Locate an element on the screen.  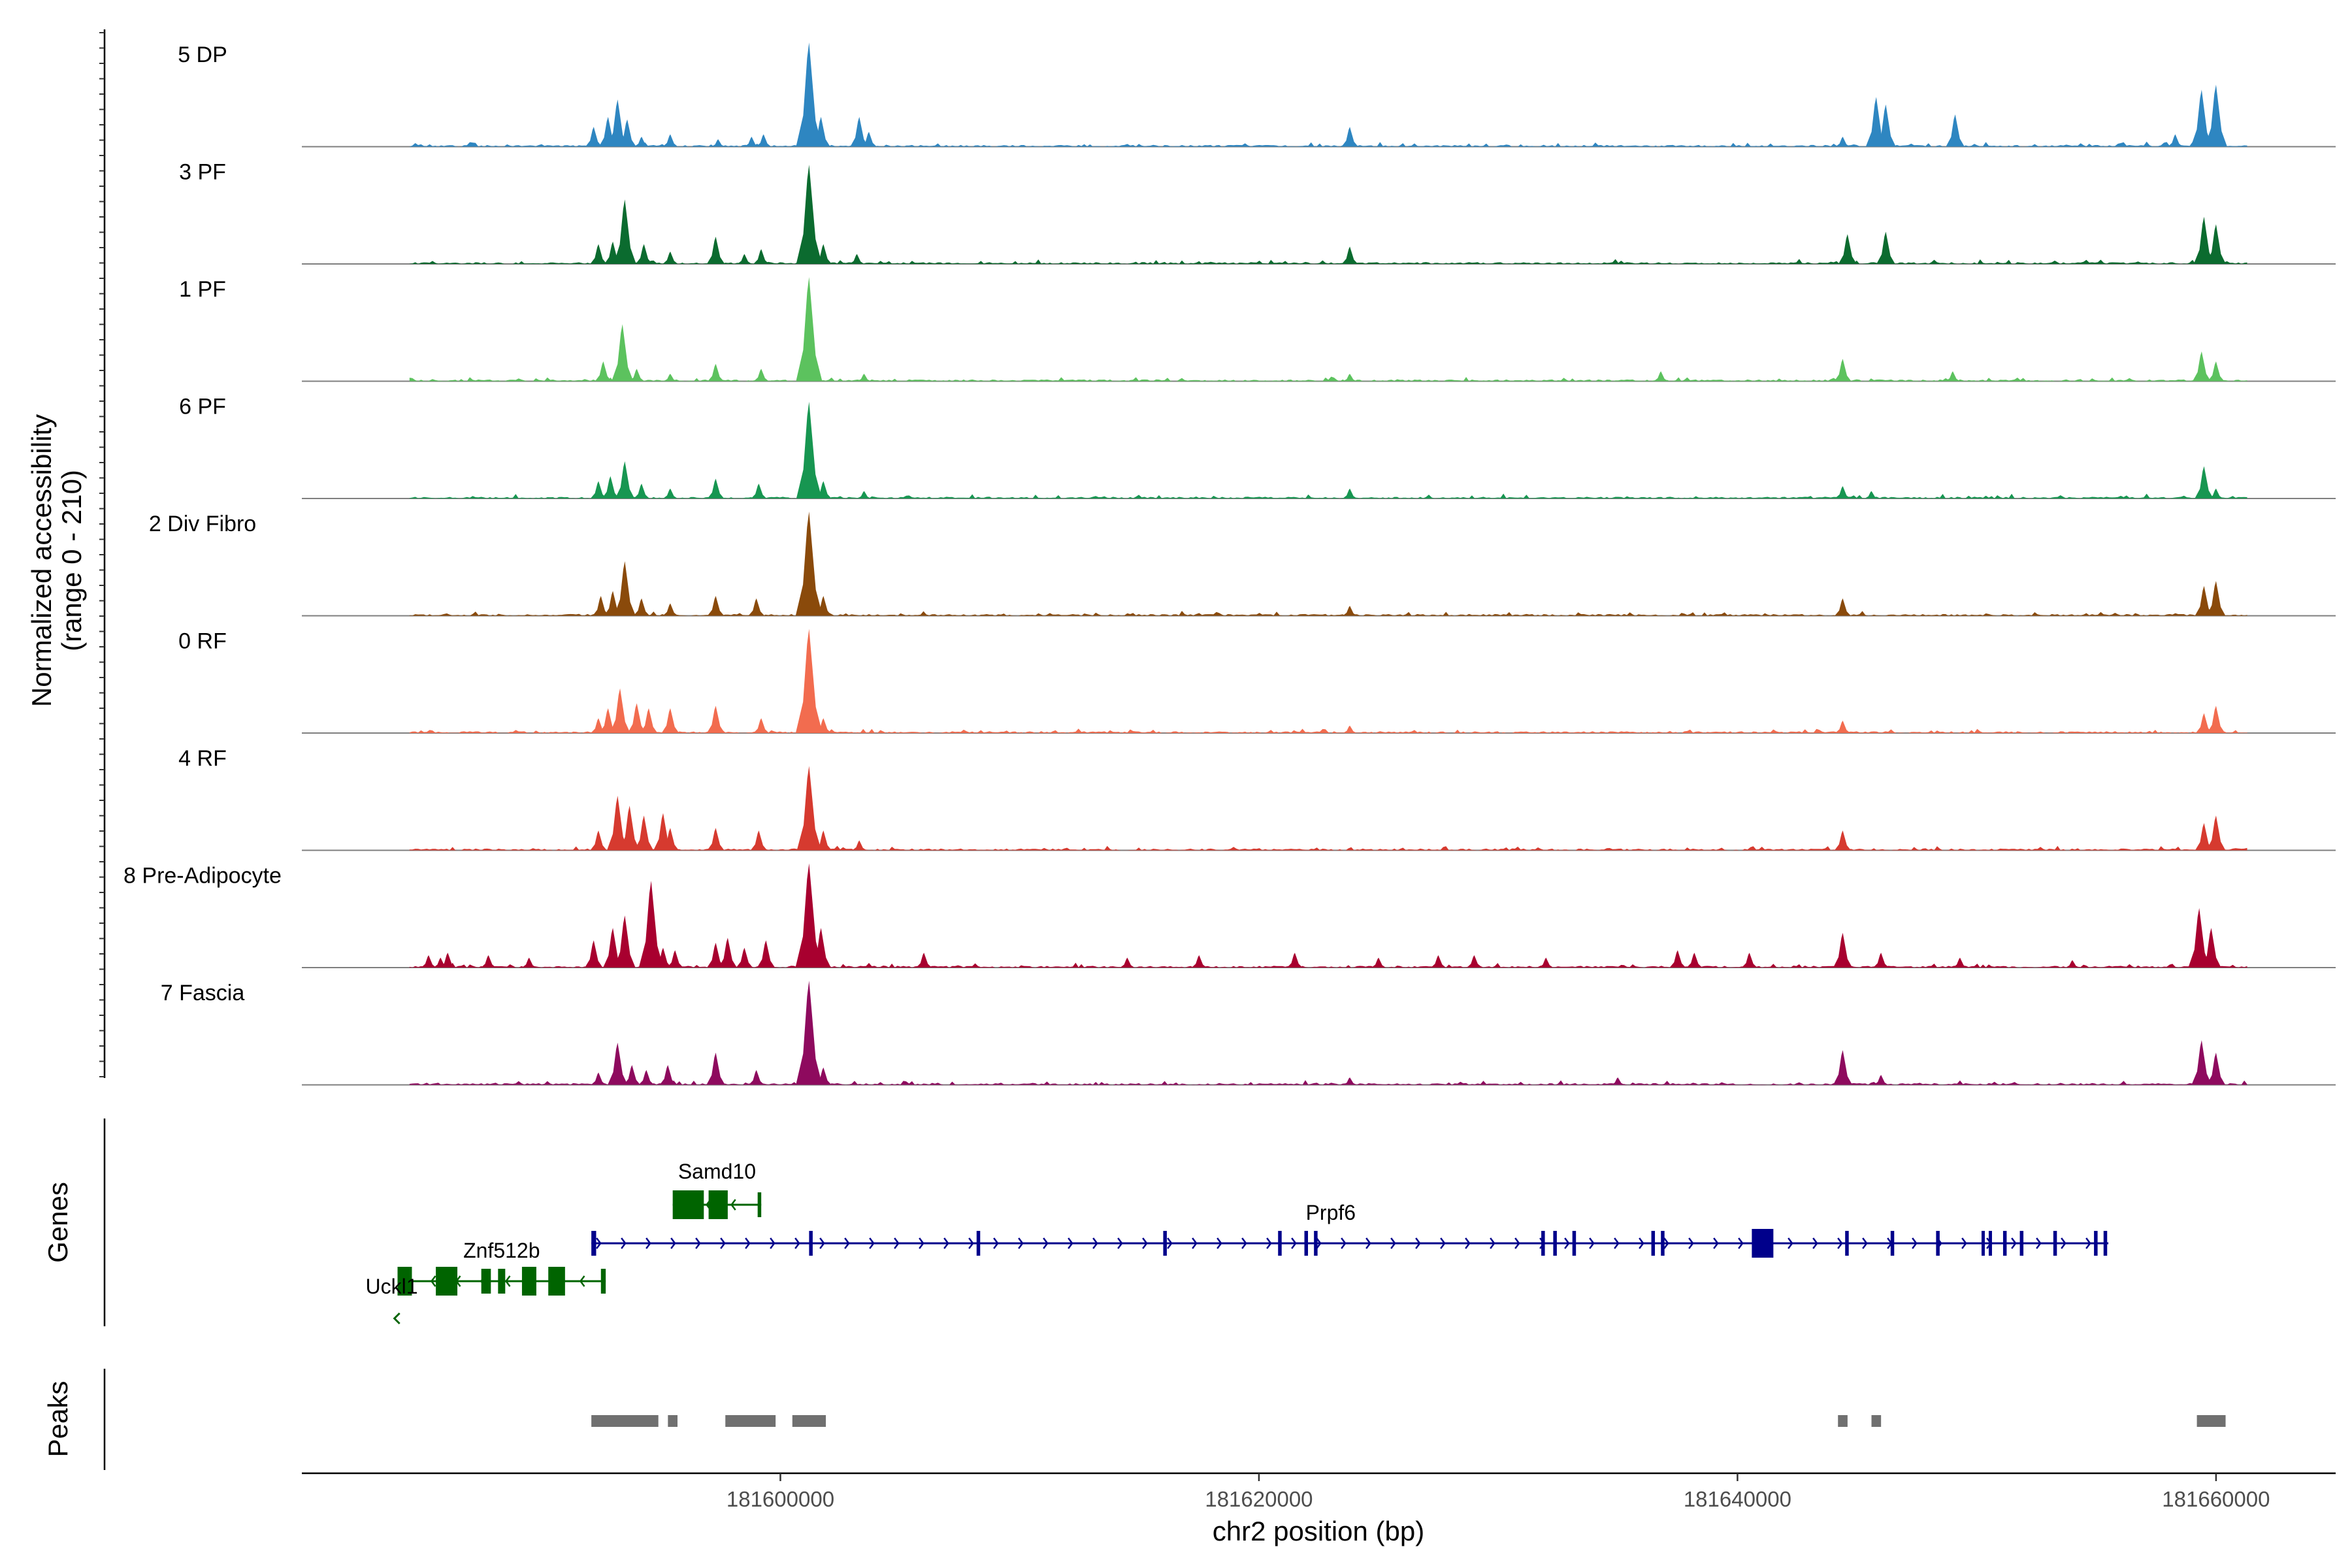
track-0-rf: 0 RF is located at coordinates (1257, 681).